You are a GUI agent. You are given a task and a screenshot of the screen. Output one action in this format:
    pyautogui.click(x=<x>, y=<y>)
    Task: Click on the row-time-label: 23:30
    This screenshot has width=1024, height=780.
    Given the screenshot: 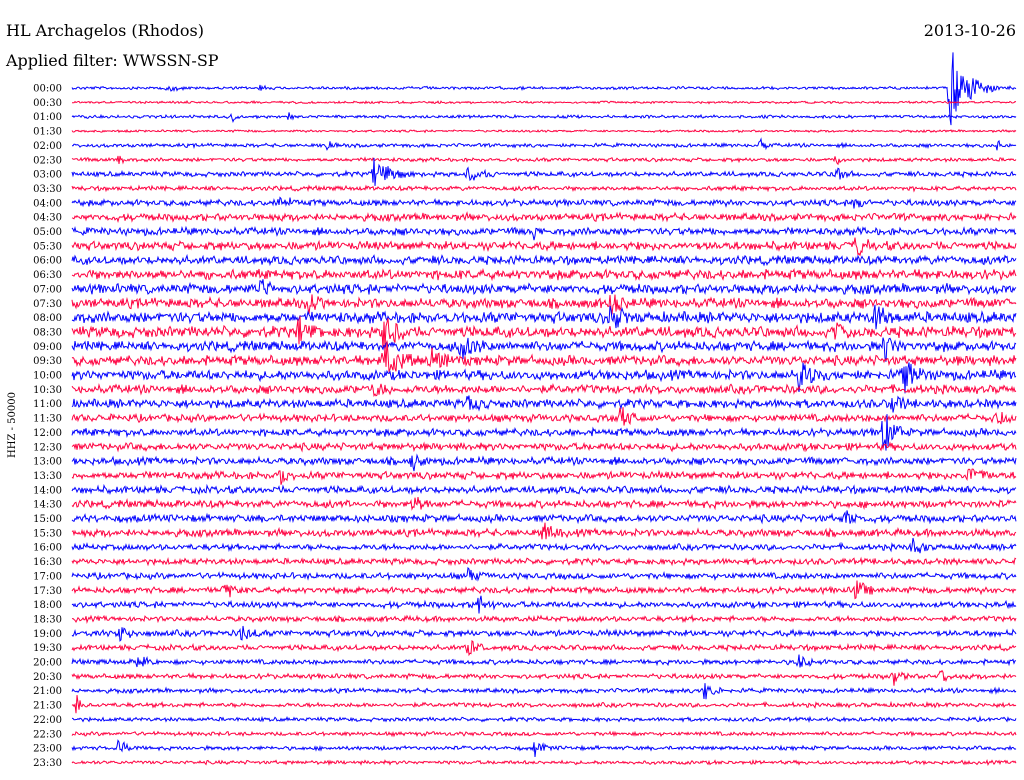 What is the action you would take?
    pyautogui.click(x=47, y=763)
    